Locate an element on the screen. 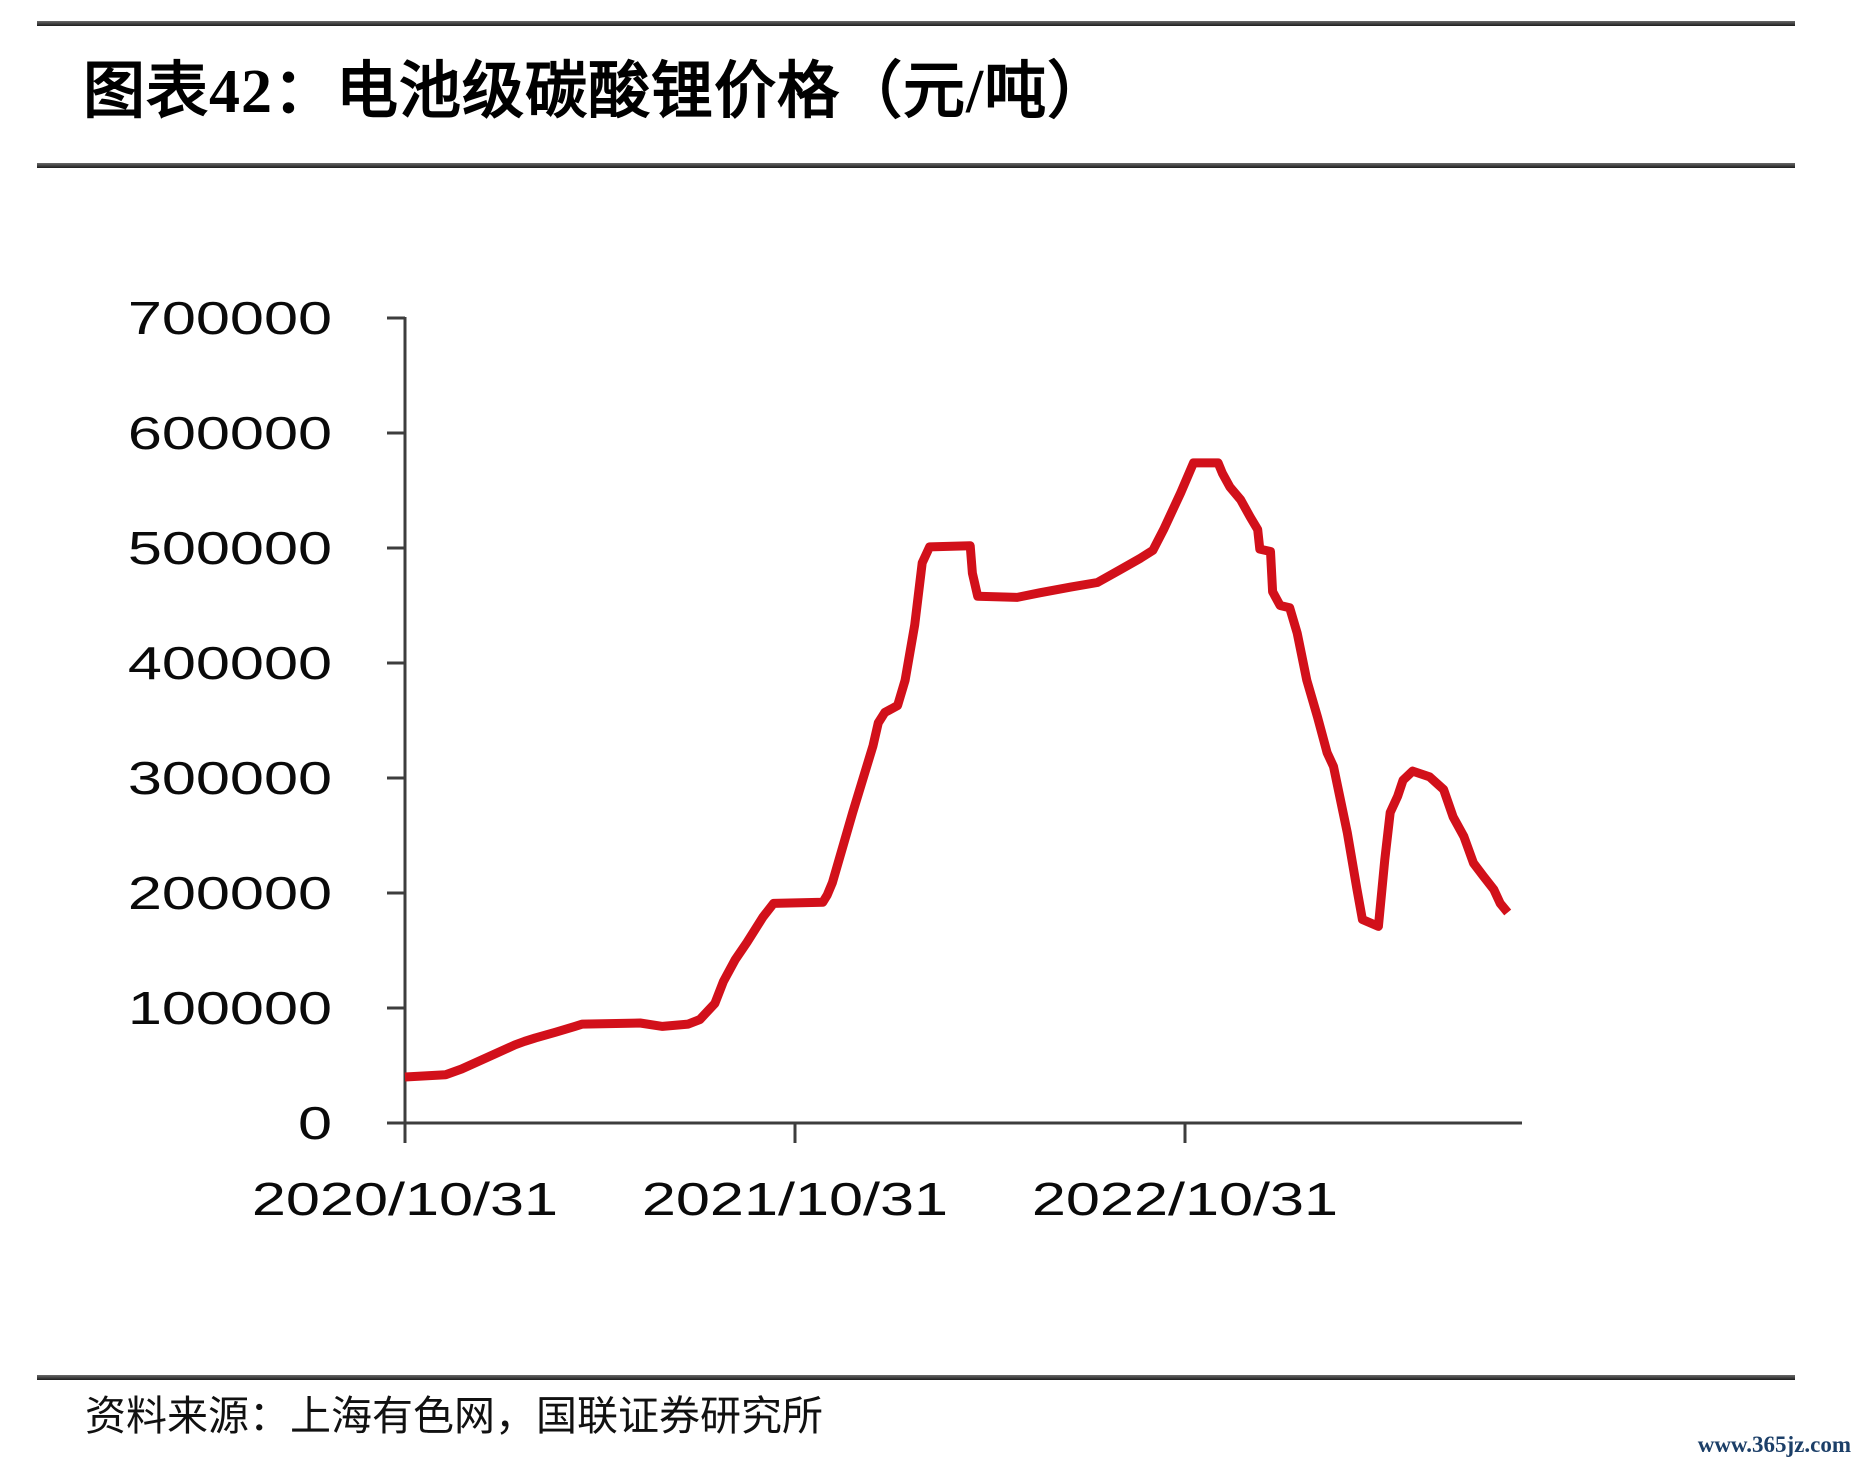  x-axis-tick-label: 2020/10/31 is located at coordinates (405, 1199).